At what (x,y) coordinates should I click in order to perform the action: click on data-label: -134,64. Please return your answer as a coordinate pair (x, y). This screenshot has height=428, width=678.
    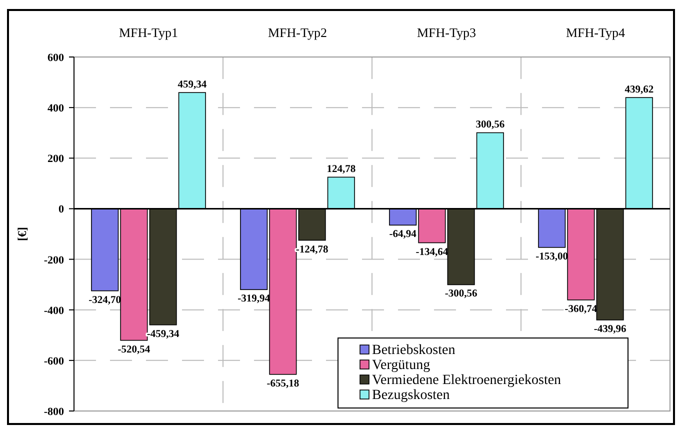
    Looking at the image, I should click on (432, 252).